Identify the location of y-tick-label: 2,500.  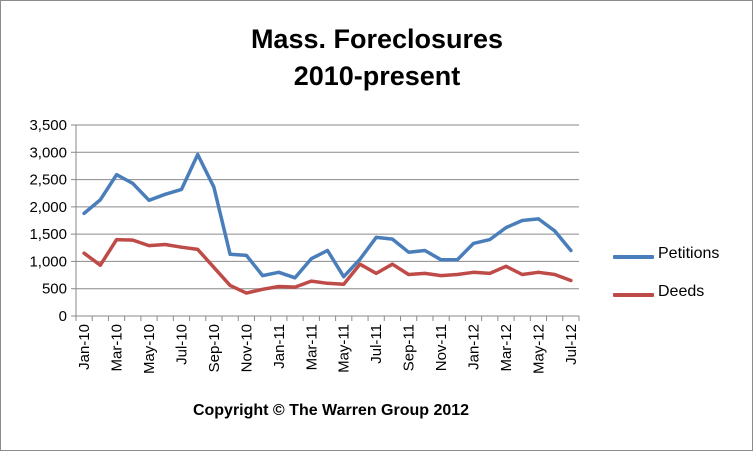
(48, 180).